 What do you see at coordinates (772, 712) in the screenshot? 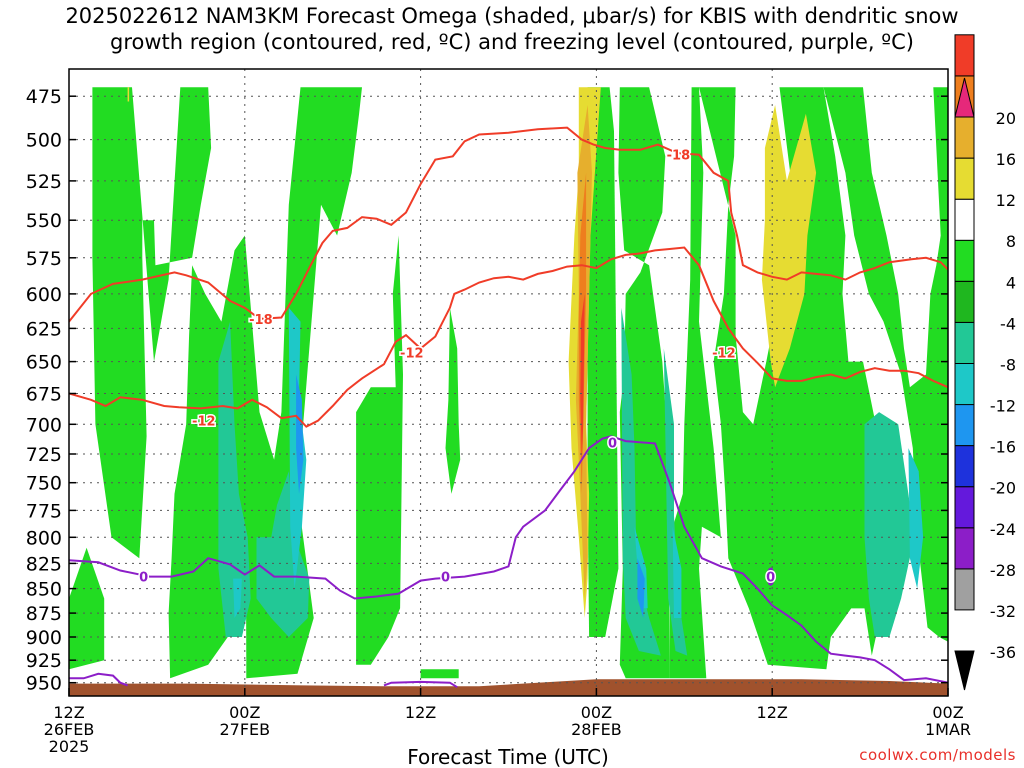
I see `x-tick-label-48-0: 12Z` at bounding box center [772, 712].